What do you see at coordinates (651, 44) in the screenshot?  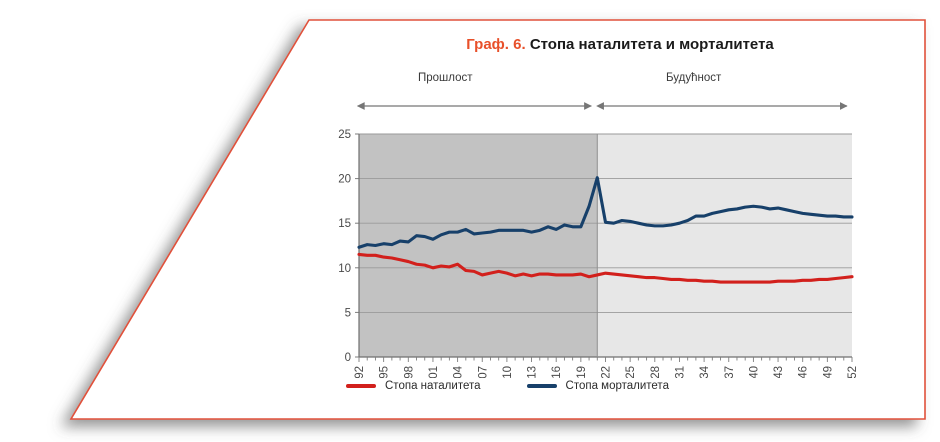 I see `chart-title-text: Стопа наталитета и морталитета` at bounding box center [651, 44].